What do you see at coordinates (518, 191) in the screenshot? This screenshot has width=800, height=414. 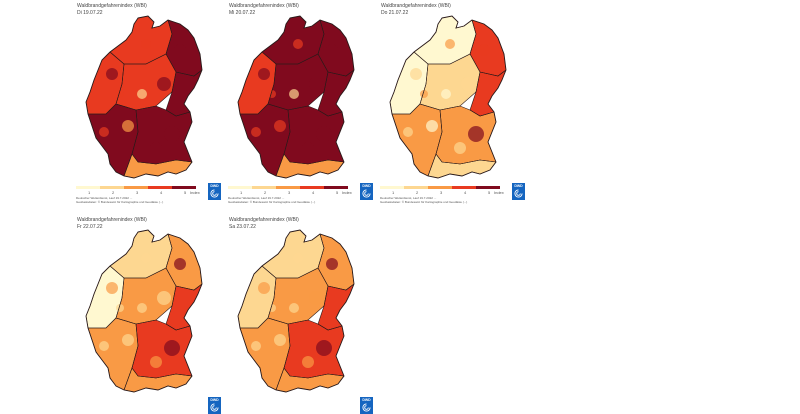 I see `dwd-logo: DWD` at bounding box center [518, 191].